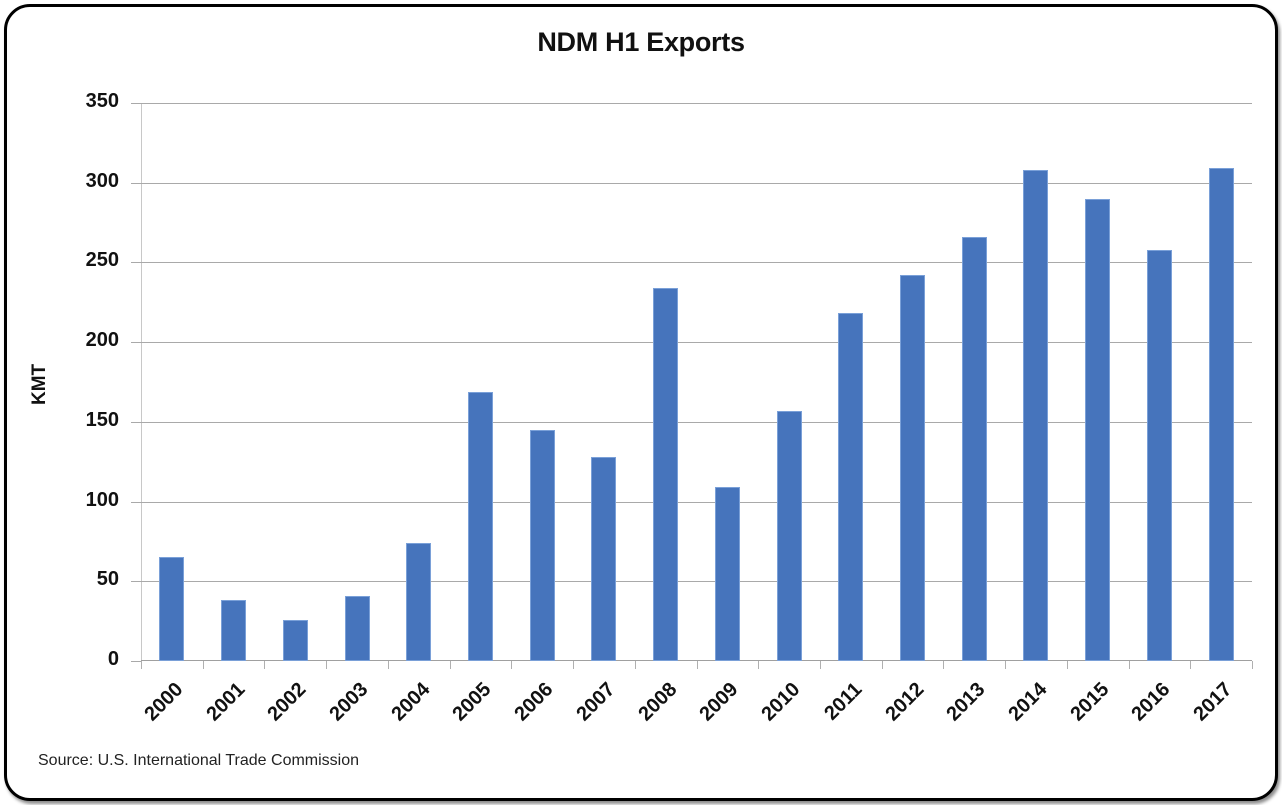 This screenshot has height=805, width=1282. I want to click on y-tick-label: 200, so click(102, 340).